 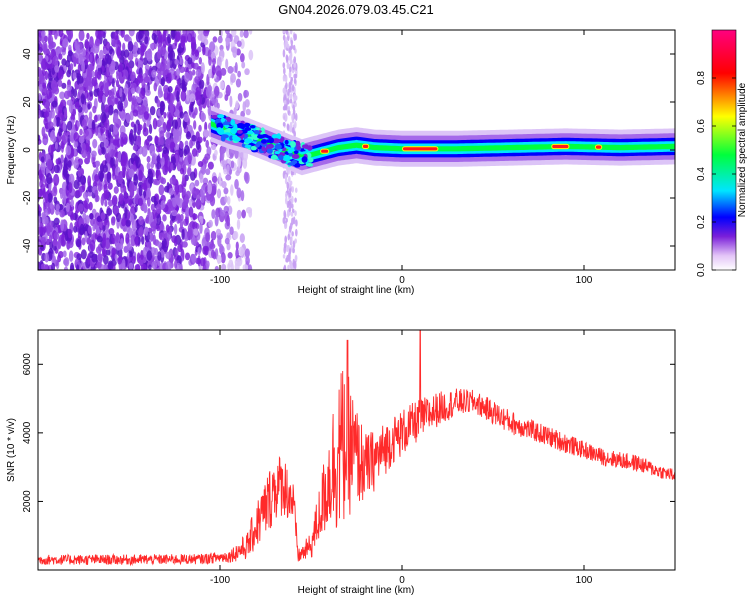 I want to click on snr-y-label: SNR (10 * v/v), so click(x=11, y=450).